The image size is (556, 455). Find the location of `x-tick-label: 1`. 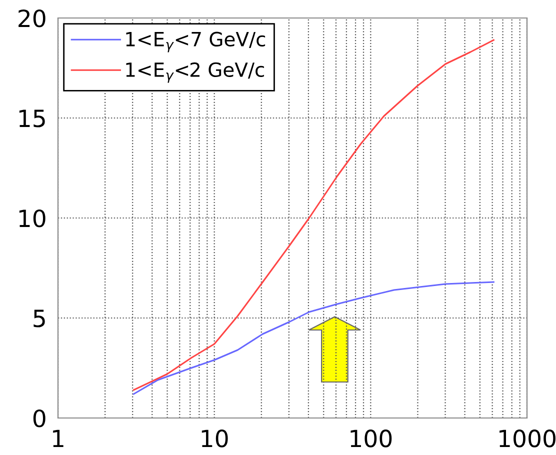

x-tick-label: 1 is located at coordinates (58, 439).